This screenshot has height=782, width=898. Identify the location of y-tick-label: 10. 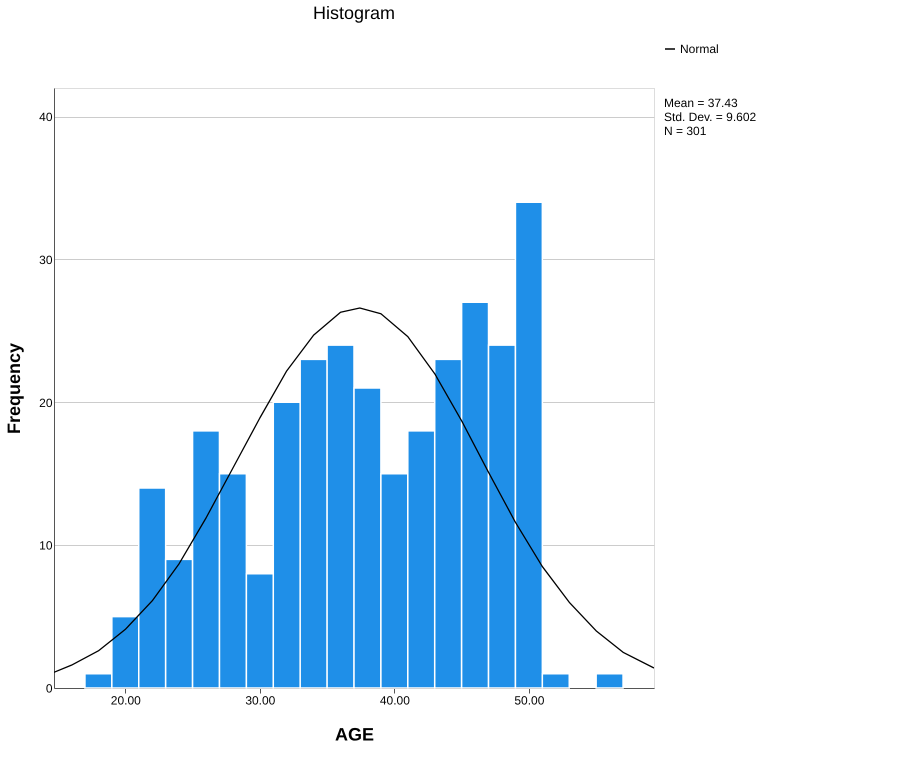
(46, 545).